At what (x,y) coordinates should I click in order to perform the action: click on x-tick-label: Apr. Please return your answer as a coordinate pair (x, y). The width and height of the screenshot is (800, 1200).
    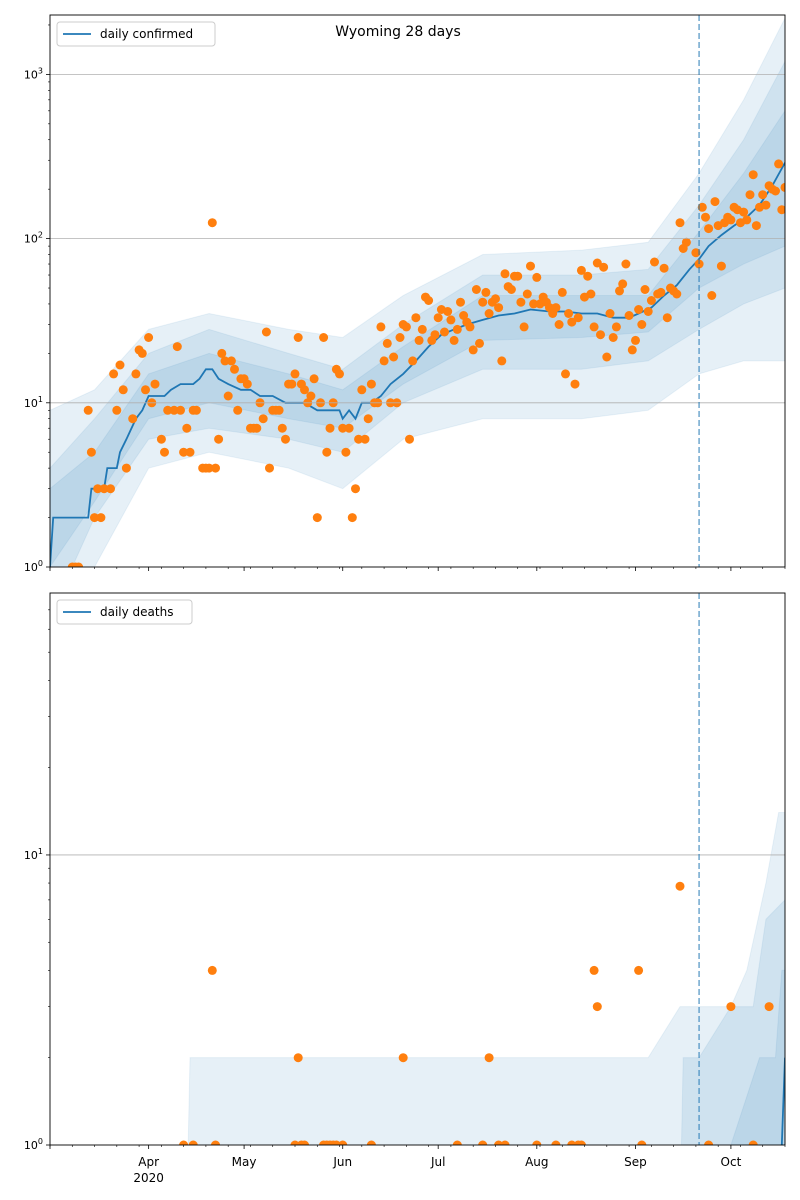
    Looking at the image, I should click on (148, 1162).